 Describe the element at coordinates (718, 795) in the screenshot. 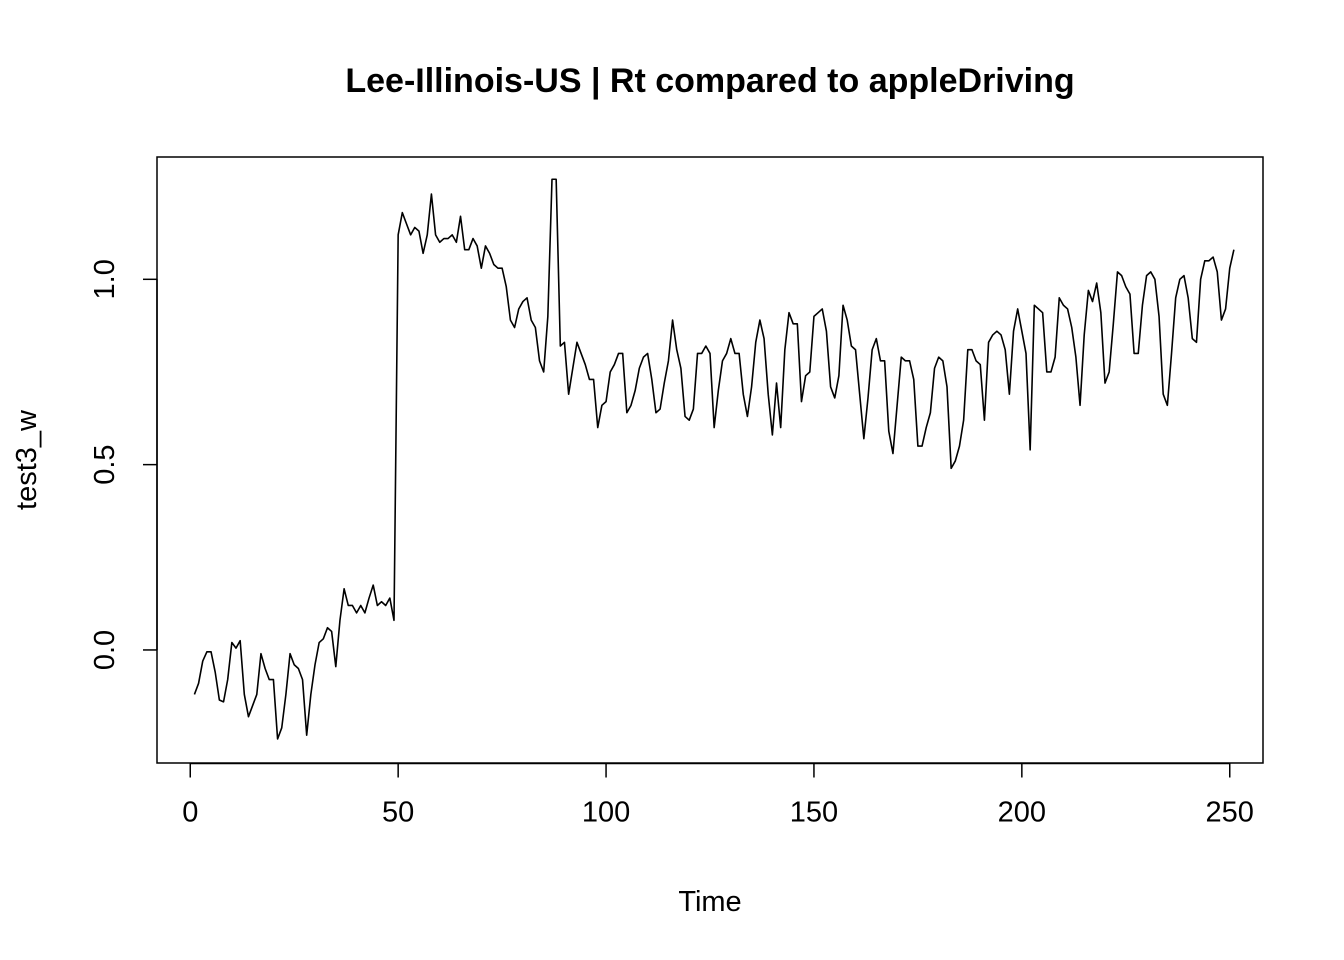

I see `x-axis: 0 50 100 150 200 250` at that location.